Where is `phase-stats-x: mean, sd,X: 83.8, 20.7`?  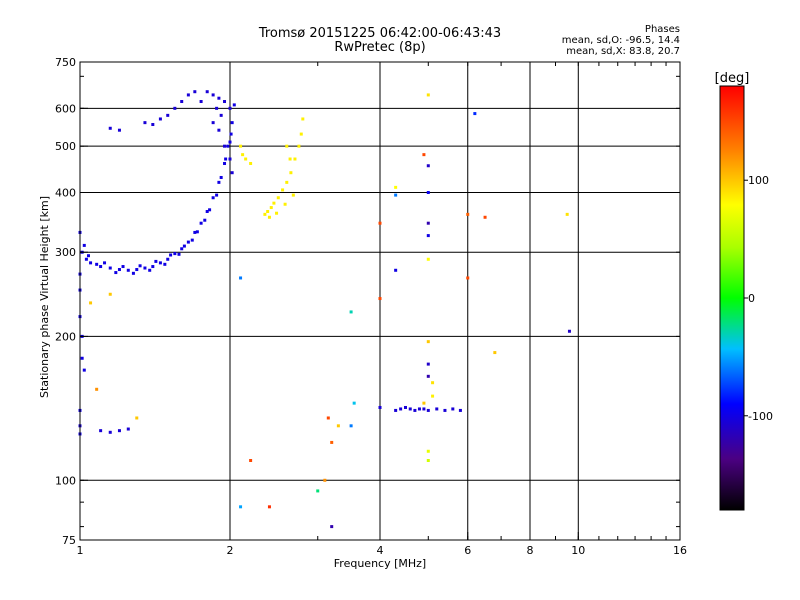
phase-stats-x: mean, sd,X: 83.8, 20.7 is located at coordinates (623, 51).